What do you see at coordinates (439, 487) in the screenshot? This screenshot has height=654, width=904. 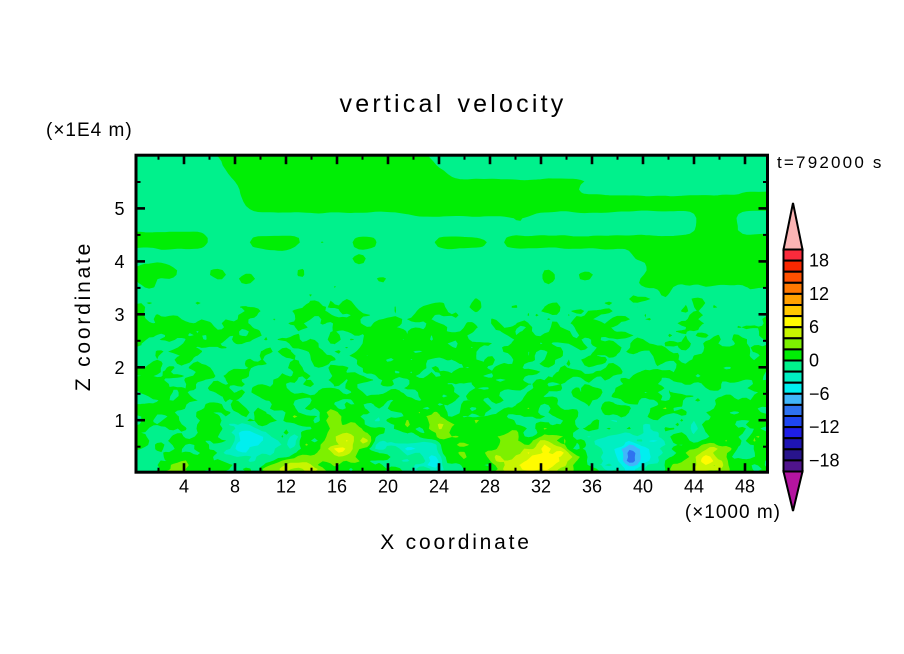 I see `svg-text: 24` at bounding box center [439, 487].